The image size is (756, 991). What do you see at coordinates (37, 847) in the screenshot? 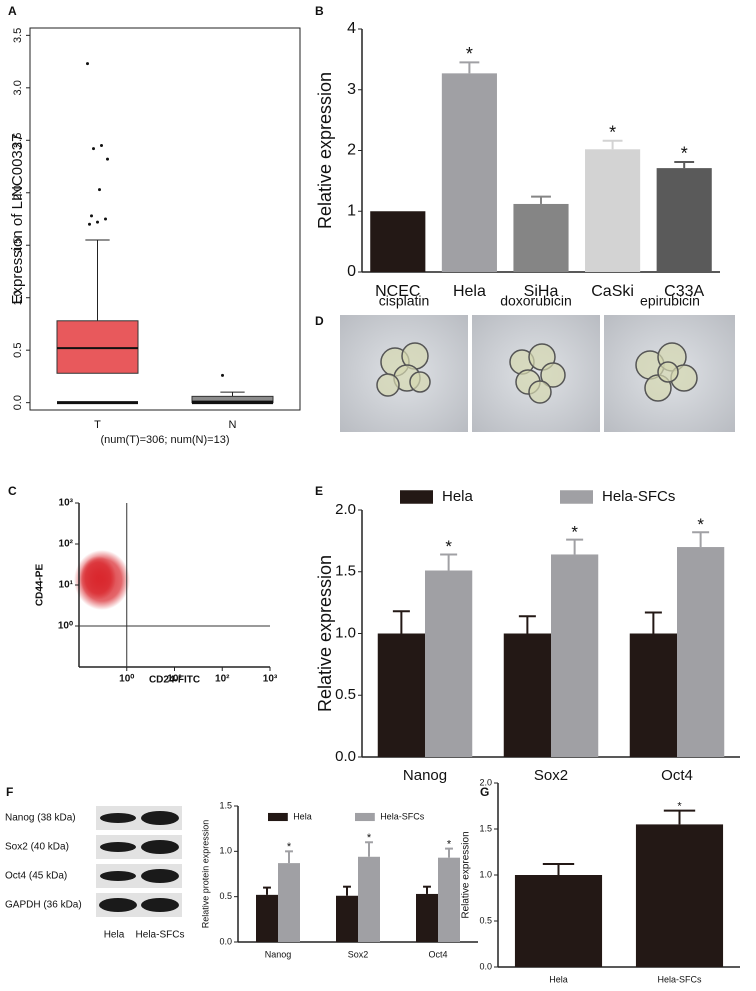
I see `blot-label: Sox2 (40 kDa)` at bounding box center [37, 847].